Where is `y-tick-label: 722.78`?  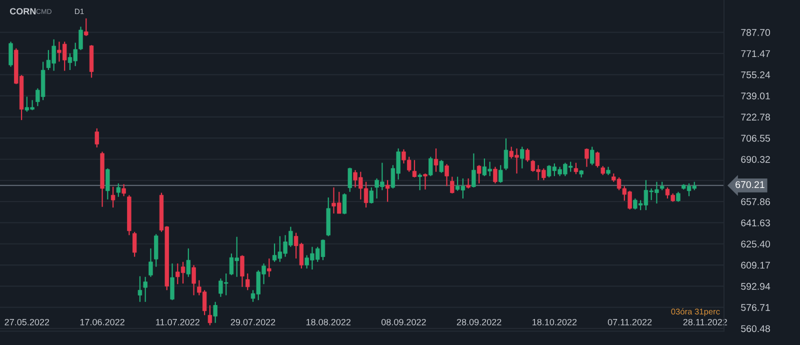
y-tick-label: 722.78 is located at coordinates (755, 117).